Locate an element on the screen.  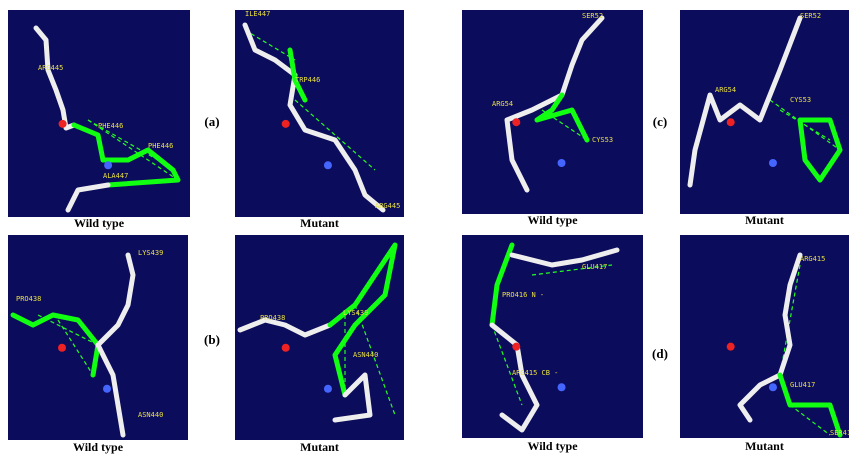
structure-panel: ARG415 GLU417 SER416 is located at coordinates (764, 336).